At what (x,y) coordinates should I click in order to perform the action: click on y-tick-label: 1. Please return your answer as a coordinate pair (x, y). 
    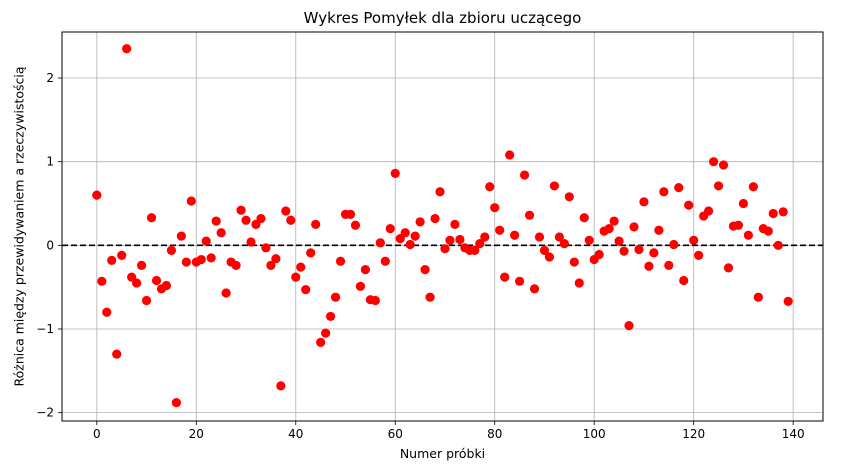
    Looking at the image, I should click on (50, 162).